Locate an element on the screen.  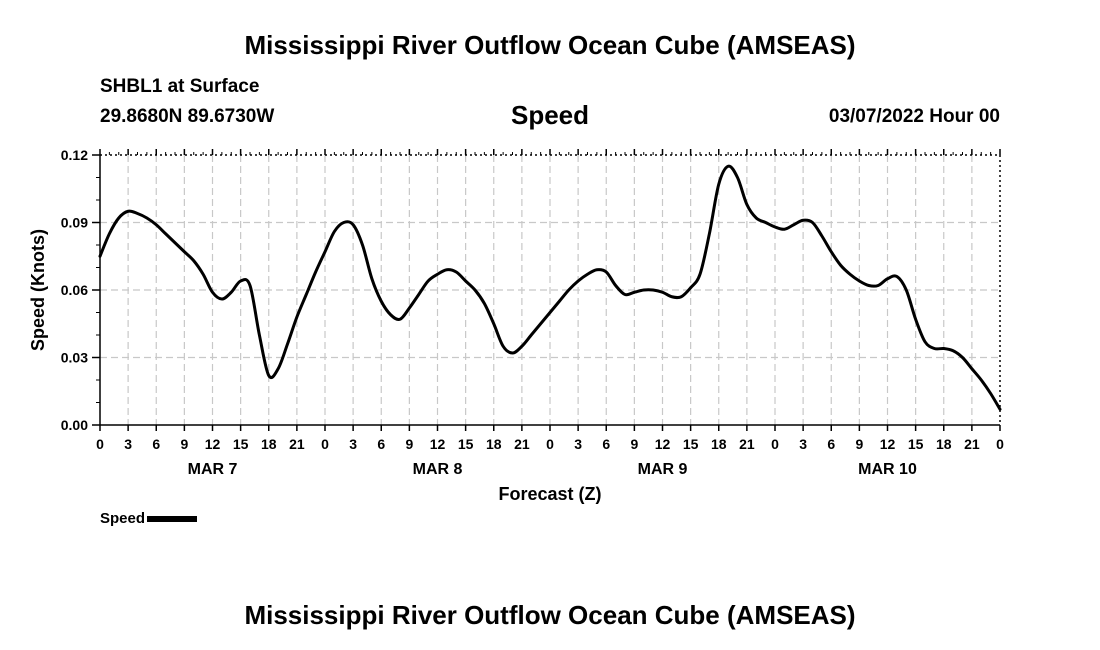
day-label: MAR 10 is located at coordinates (887, 469).